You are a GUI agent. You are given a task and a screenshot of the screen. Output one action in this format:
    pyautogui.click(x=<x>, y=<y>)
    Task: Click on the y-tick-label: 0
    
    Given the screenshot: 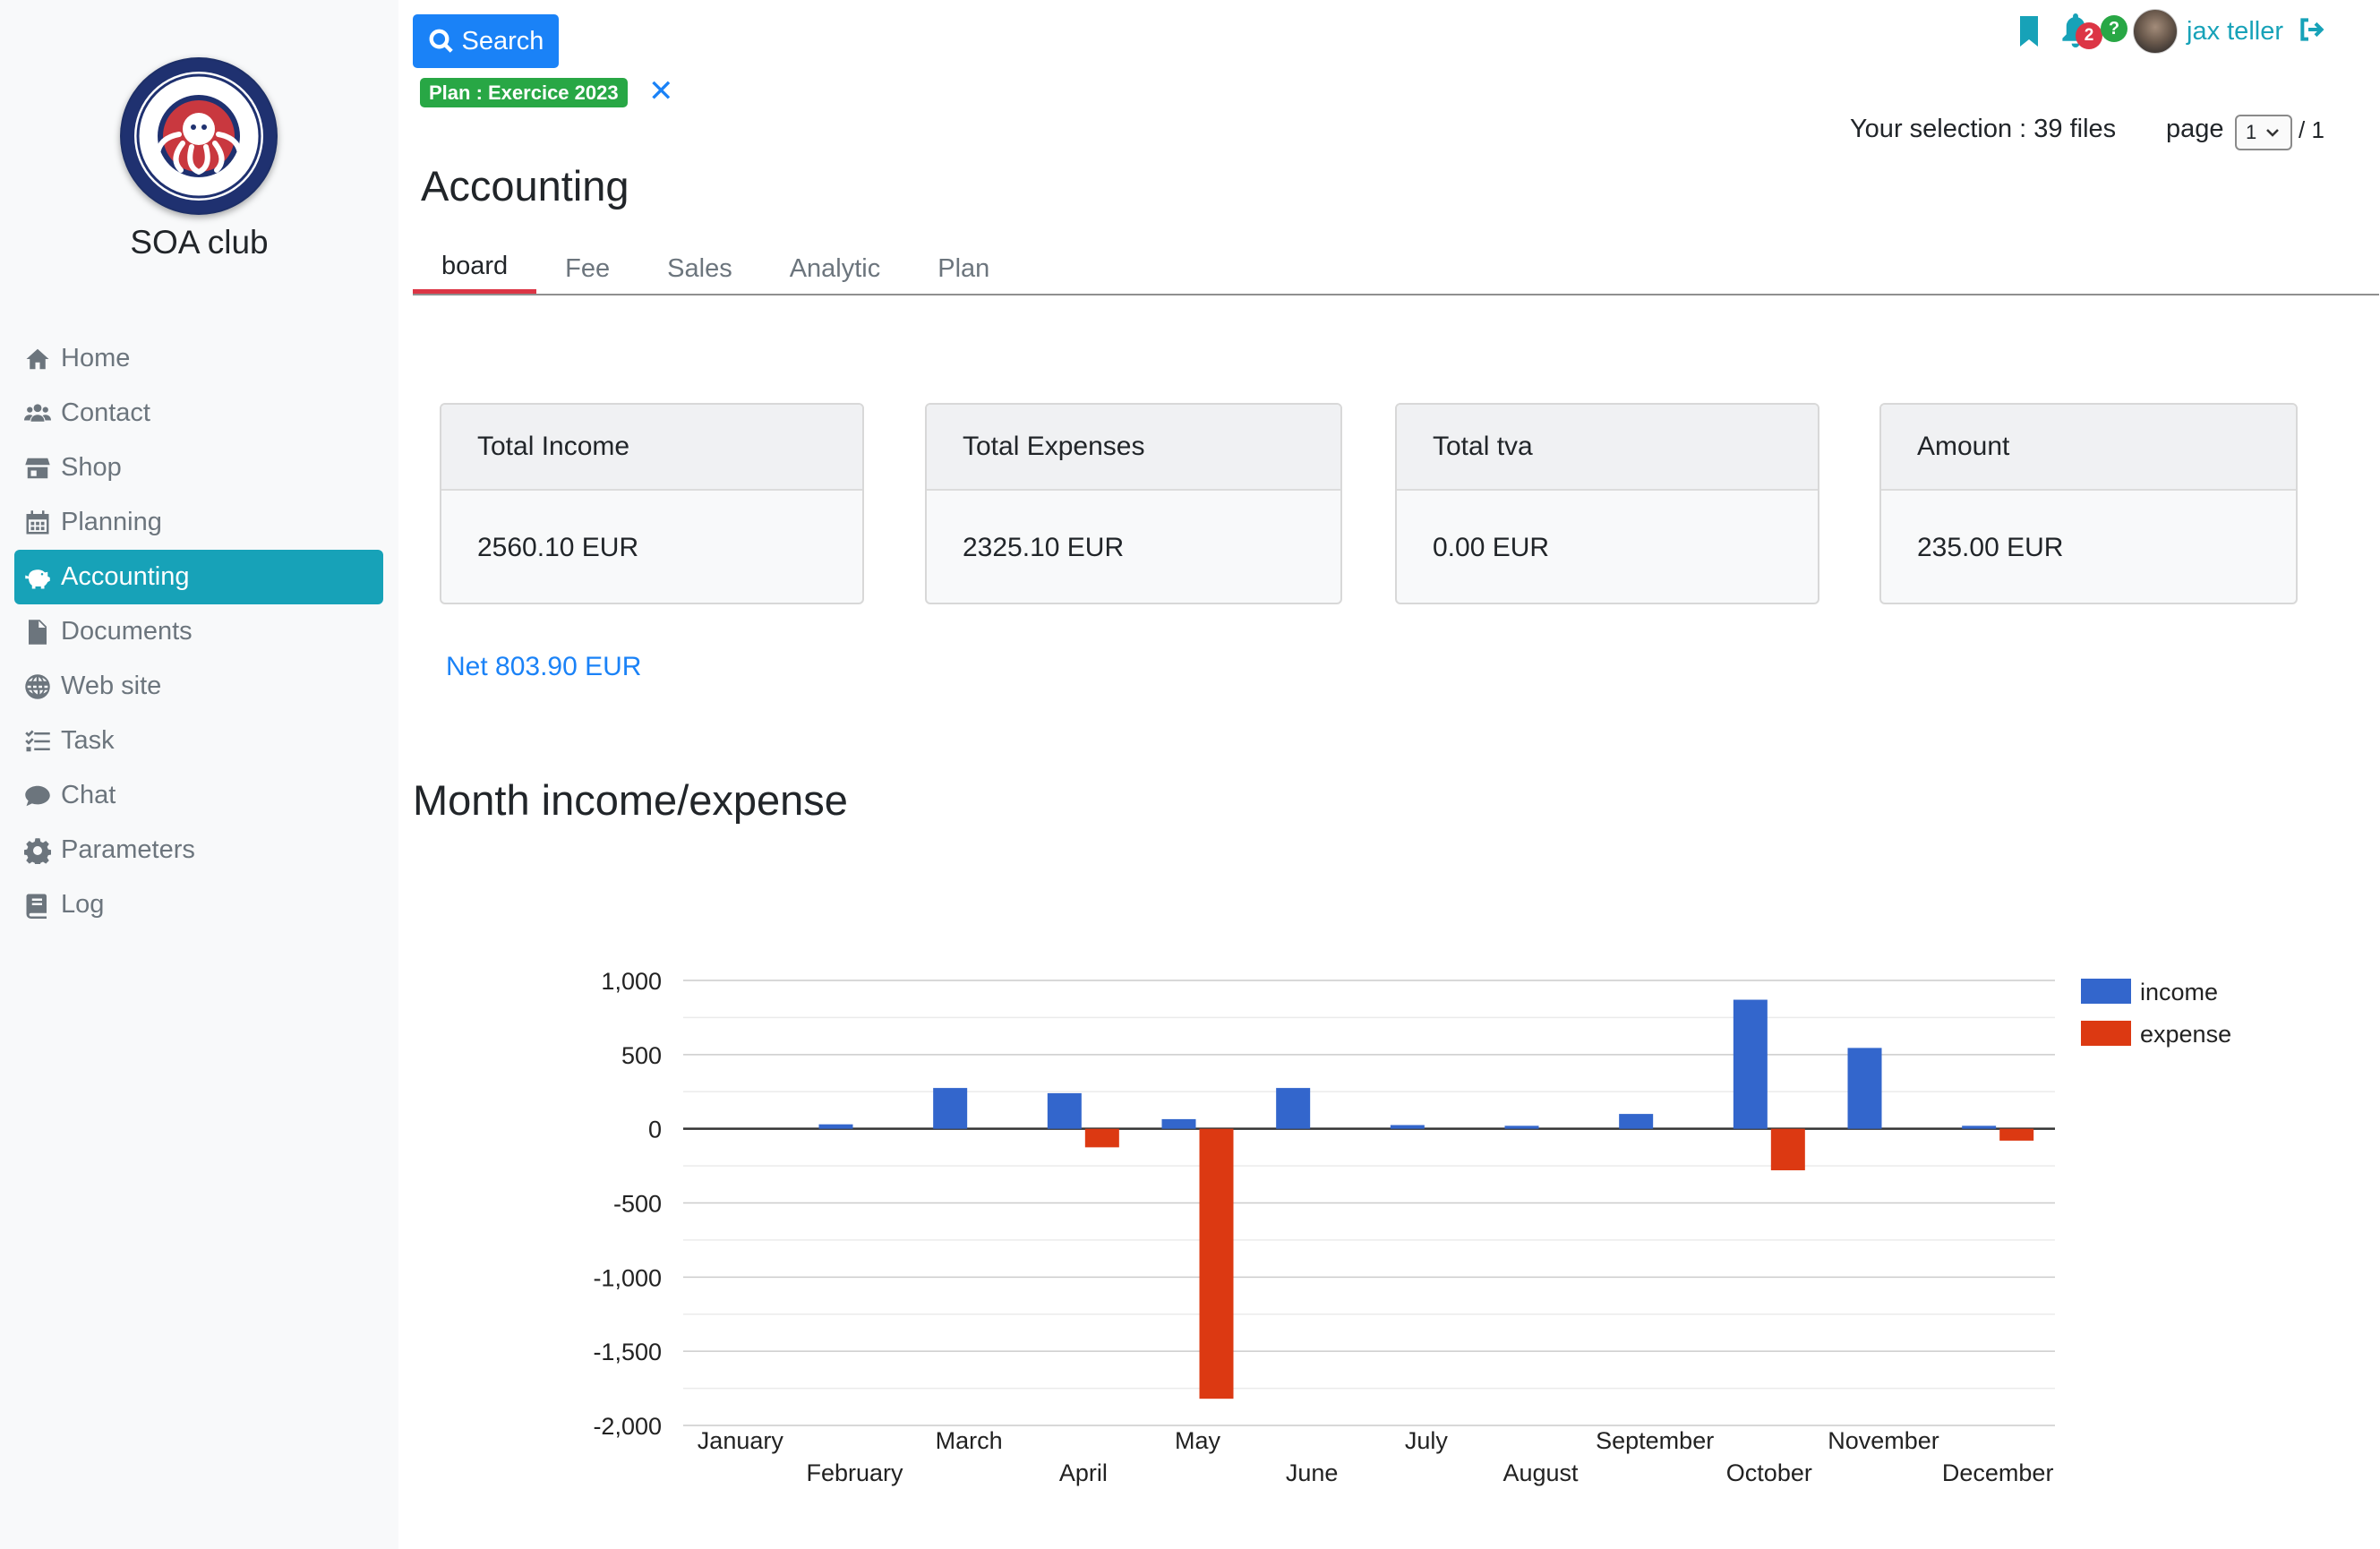 What is the action you would take?
    pyautogui.click(x=655, y=1130)
    